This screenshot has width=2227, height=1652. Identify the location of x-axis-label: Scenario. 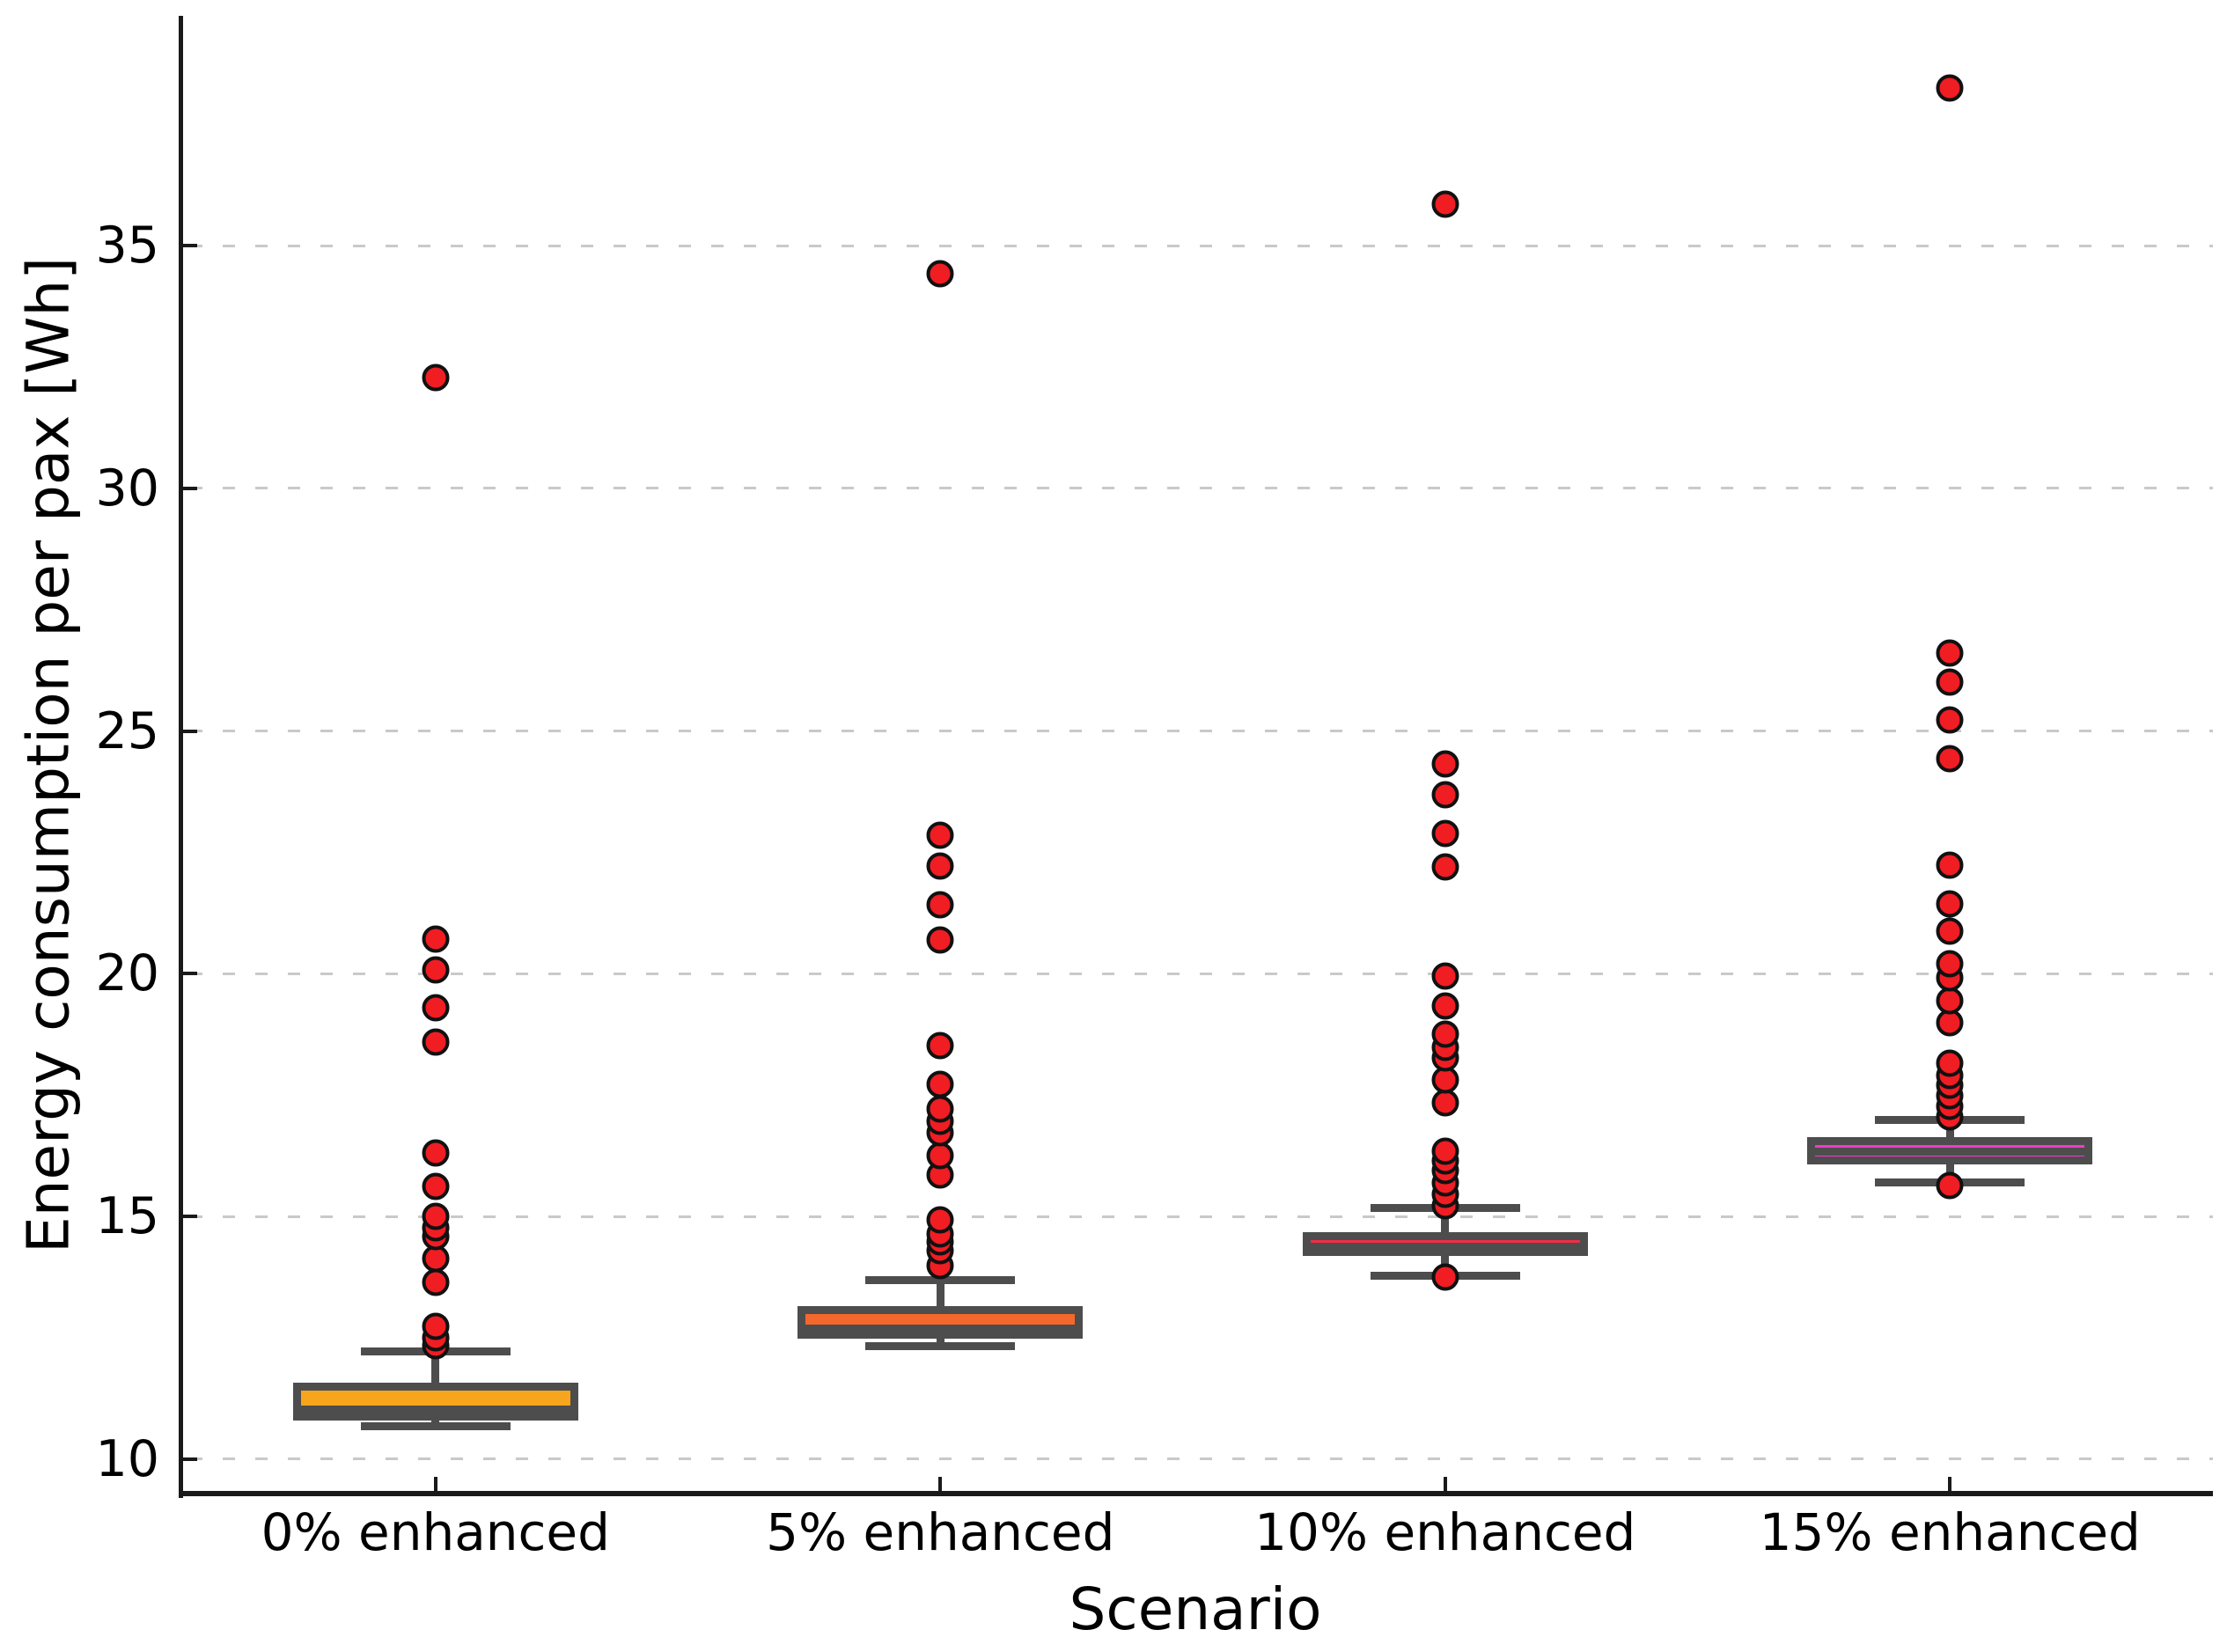
(1195, 1609).